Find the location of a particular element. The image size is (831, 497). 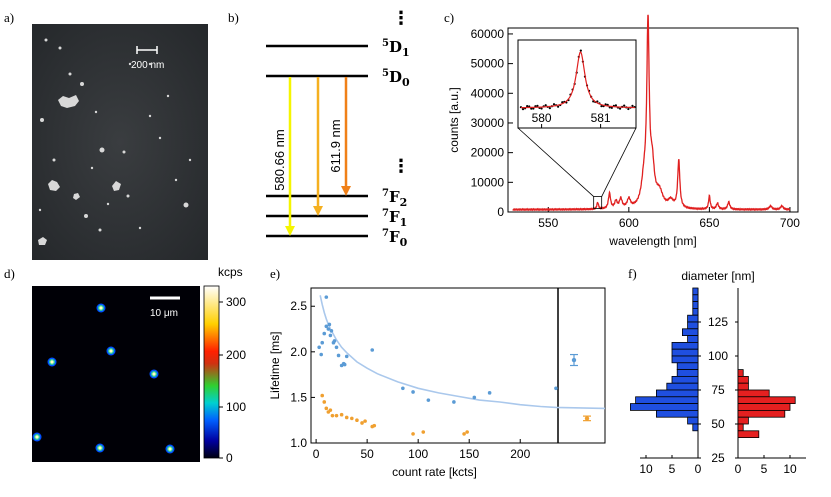

sem-background is located at coordinates (120, 142).